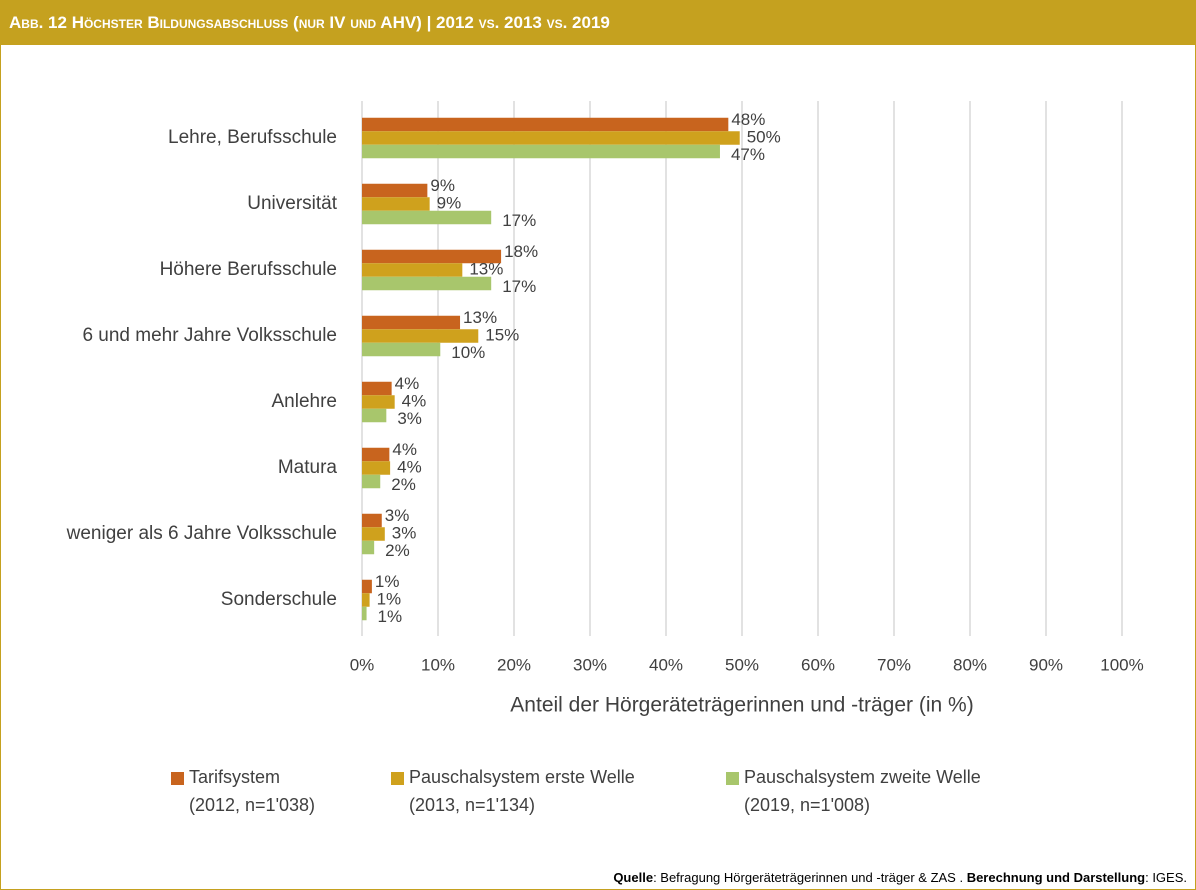 The image size is (1196, 890). I want to click on y-tick-label: Lehre, Berufsschule, so click(252, 137).